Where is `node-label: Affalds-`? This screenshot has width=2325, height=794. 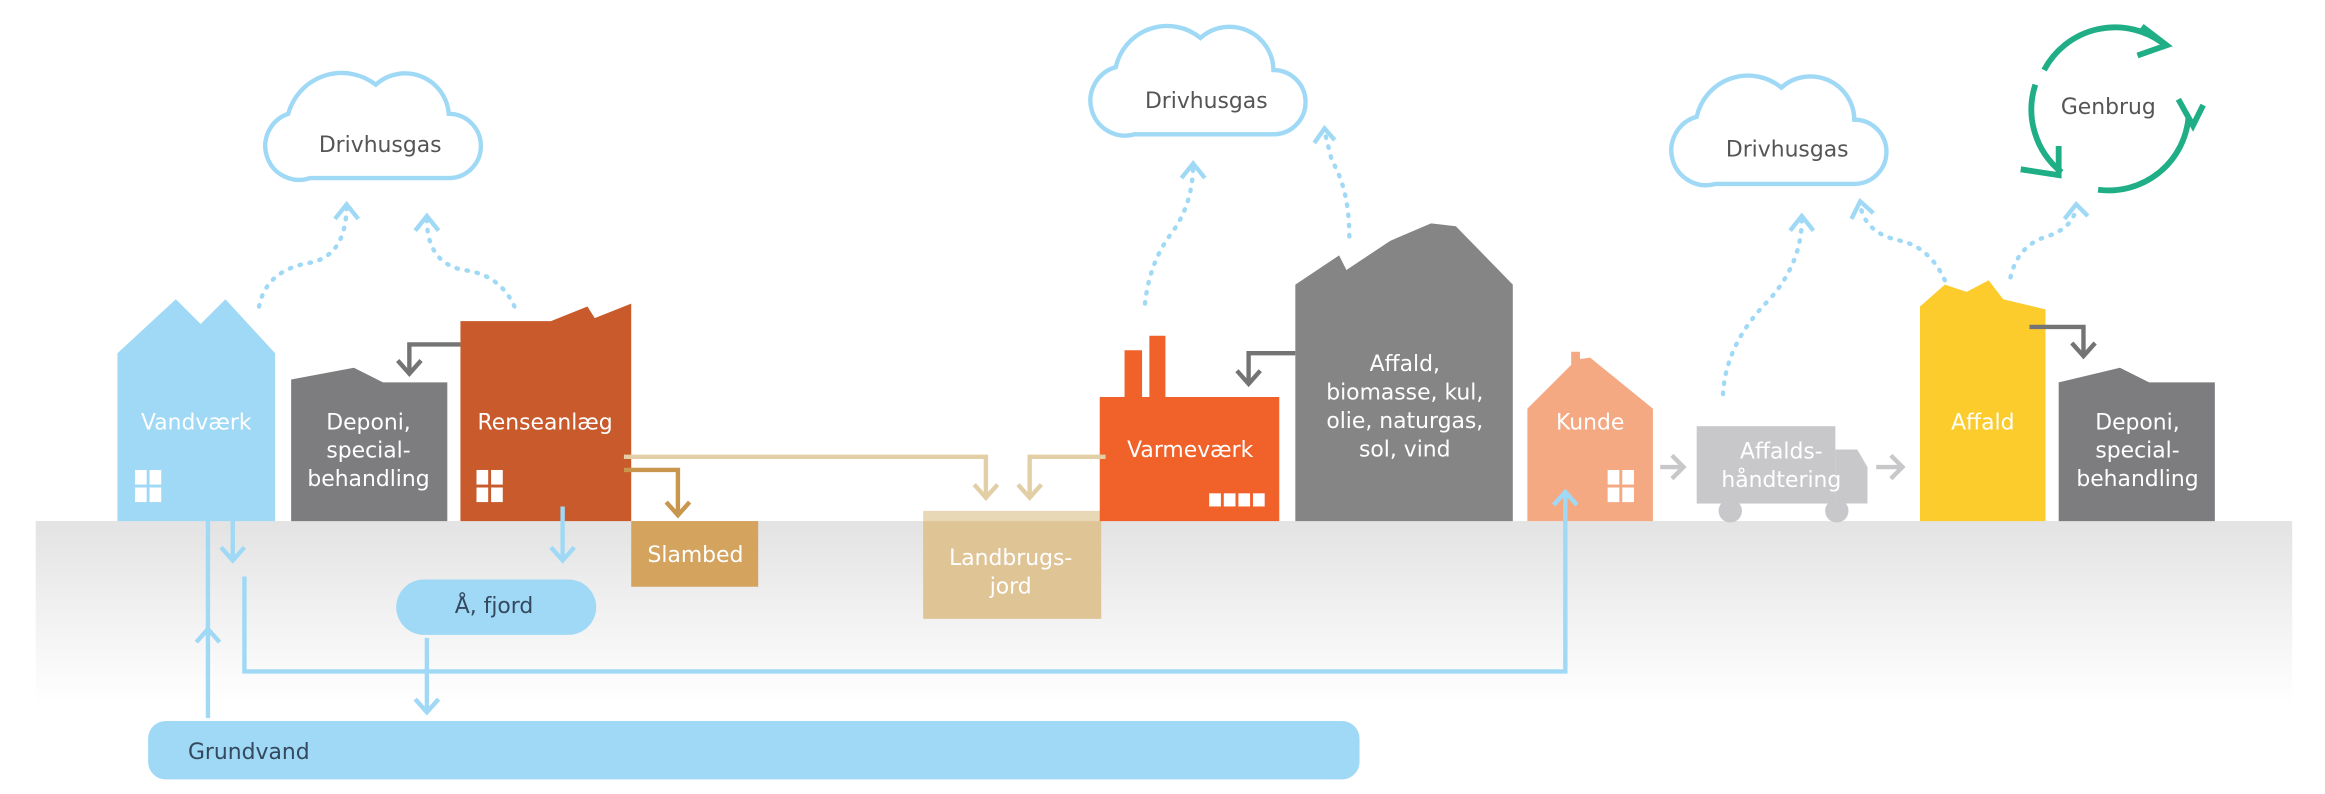 node-label: Affalds- is located at coordinates (1781, 451).